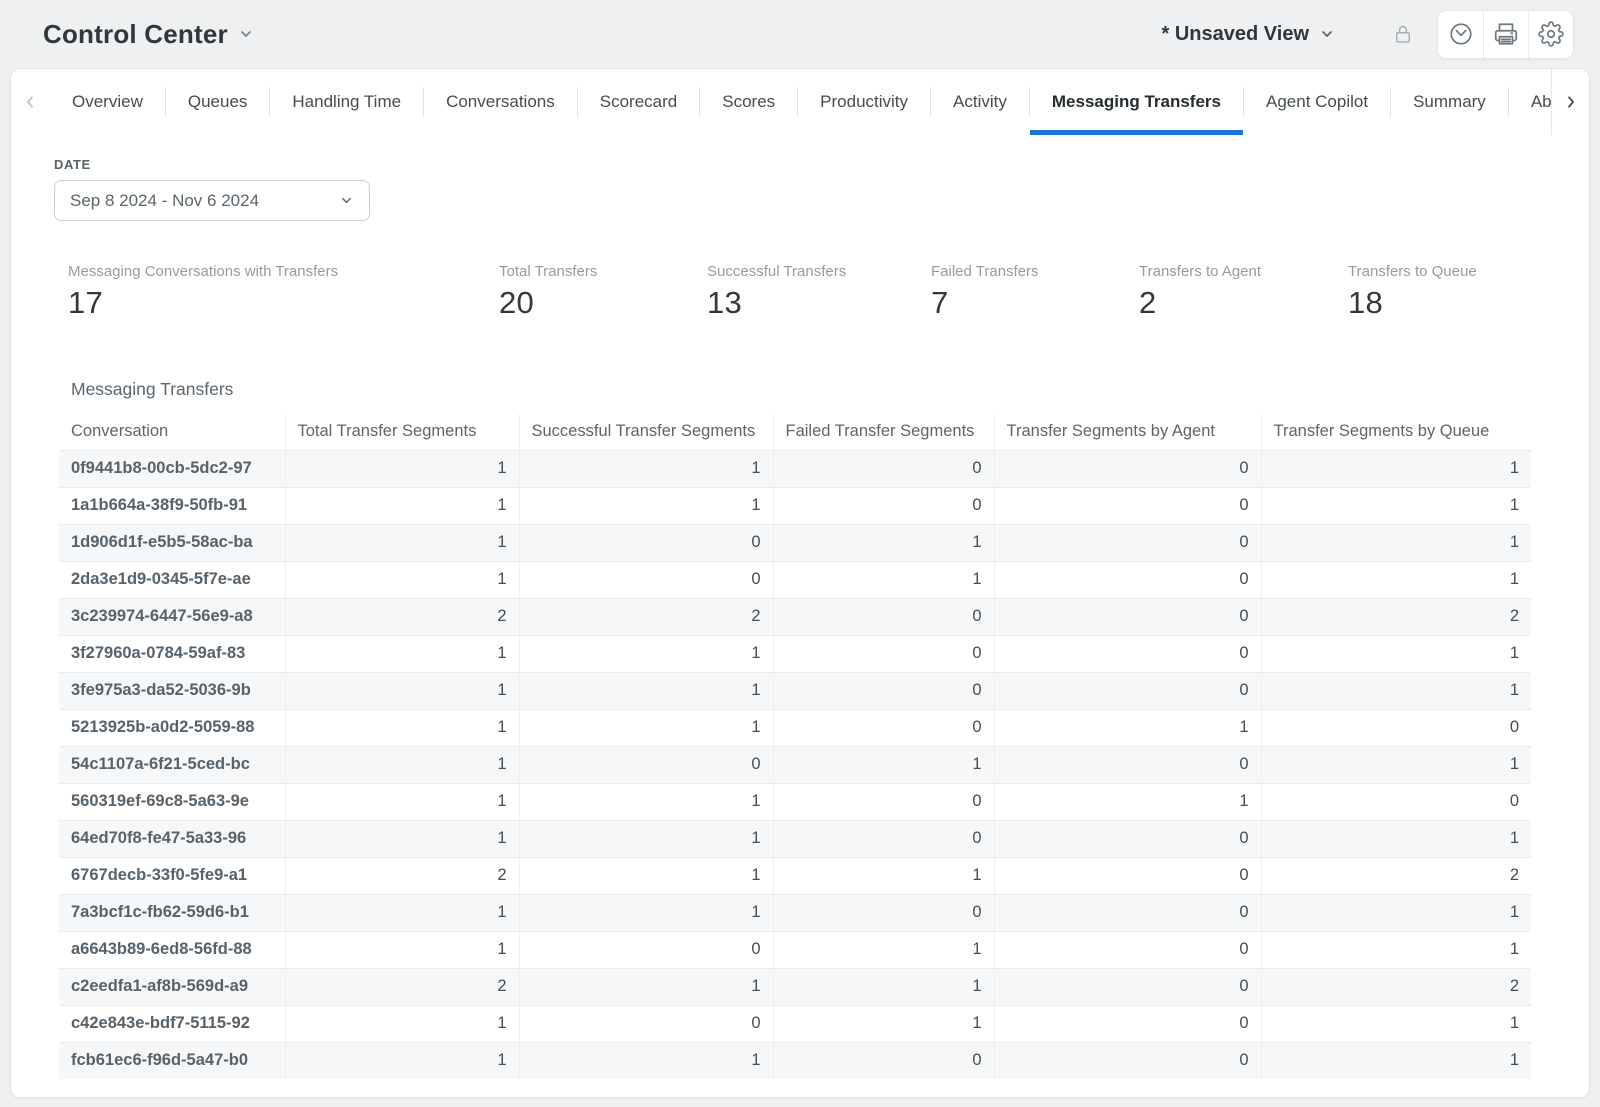  Describe the element at coordinates (107, 101) in the screenshot. I see `tab-overview: Overview` at that location.